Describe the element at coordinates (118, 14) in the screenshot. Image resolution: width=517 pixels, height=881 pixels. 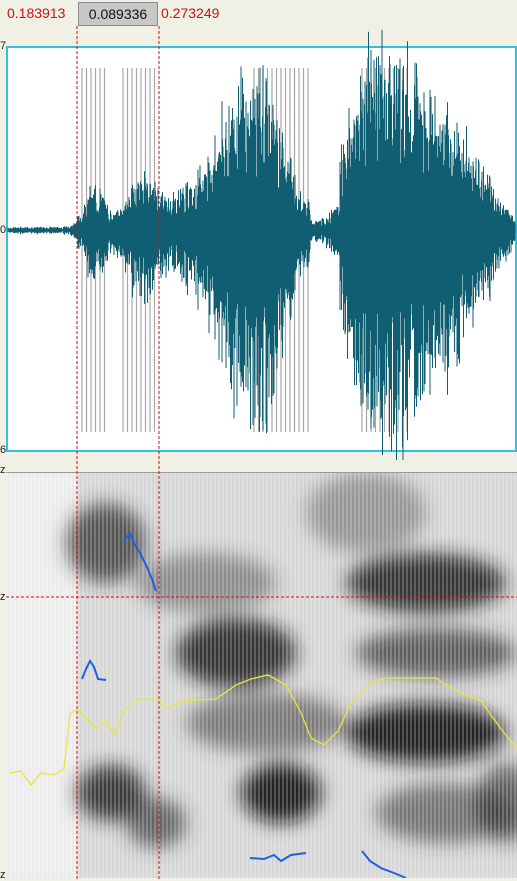
I see `selection-duration-button: 0.089336` at that location.